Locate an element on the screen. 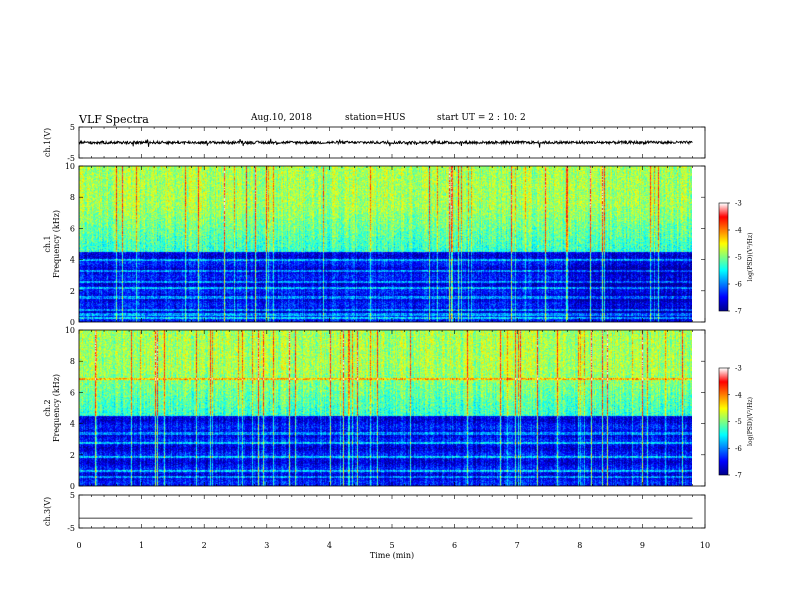 Image resolution: width=792 pixels, height=612 pixels. x-tick-label: 8 is located at coordinates (579, 545).